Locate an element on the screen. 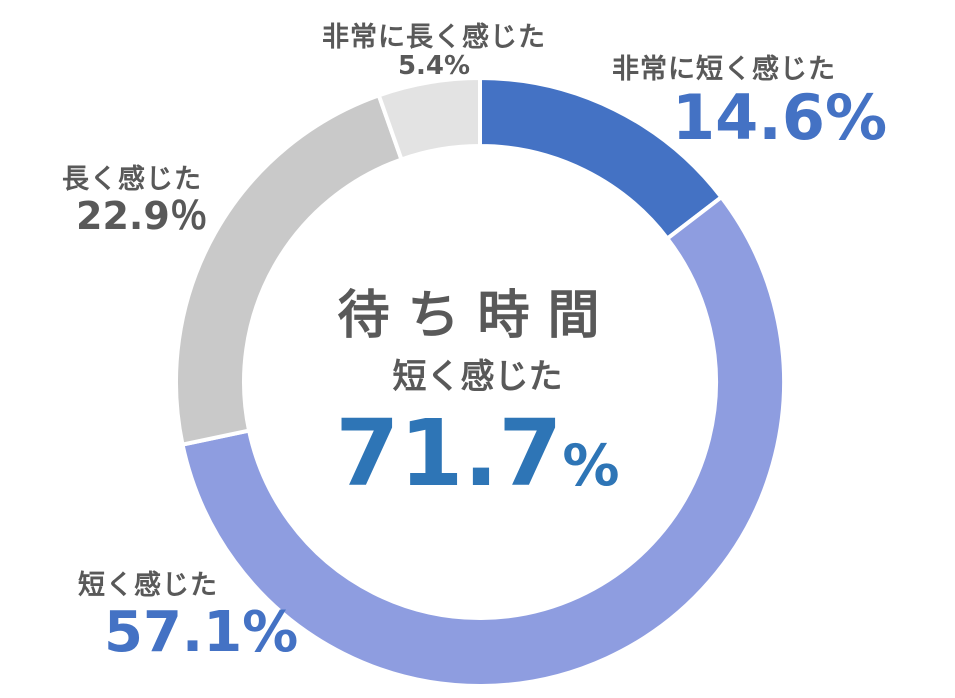  center-value-unit: % is located at coordinates (591, 466).